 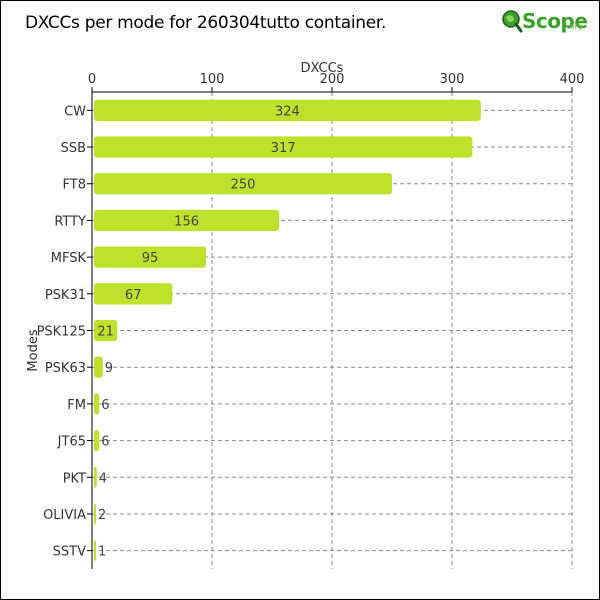 I want to click on data-label: 2, so click(x=102, y=515).